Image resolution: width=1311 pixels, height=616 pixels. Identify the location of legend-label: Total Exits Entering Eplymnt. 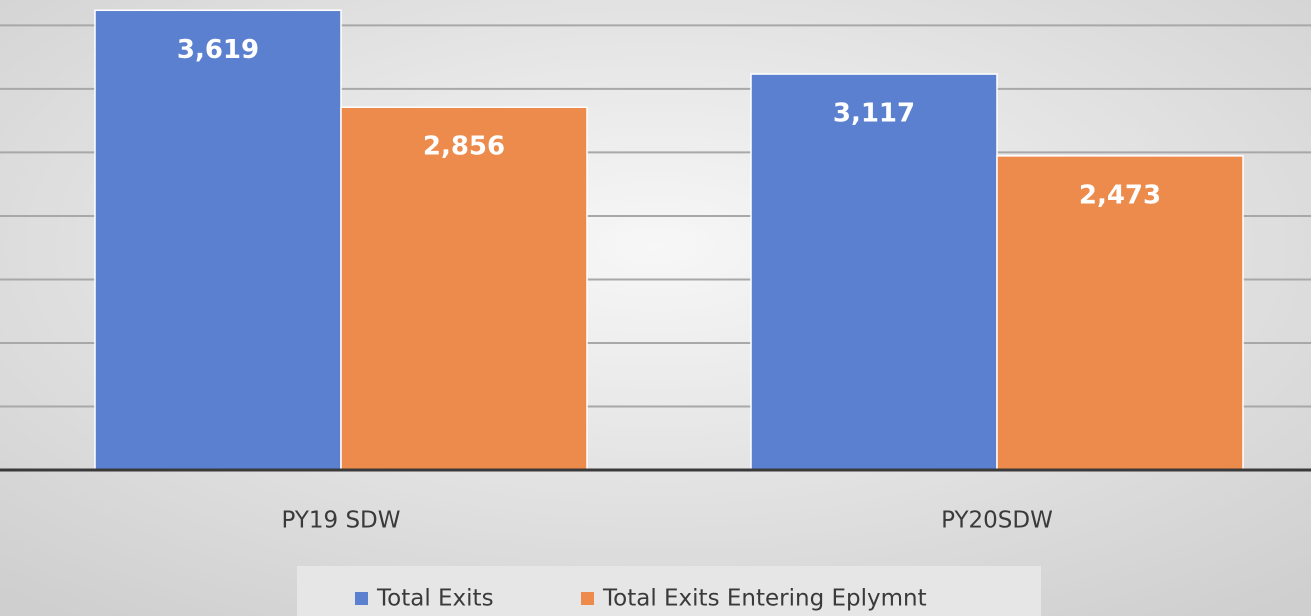
(764, 599).